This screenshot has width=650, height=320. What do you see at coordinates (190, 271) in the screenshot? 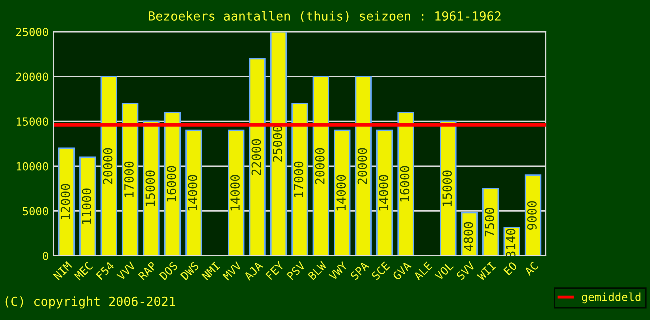
I see `x-tick-label: DWS` at bounding box center [190, 271].